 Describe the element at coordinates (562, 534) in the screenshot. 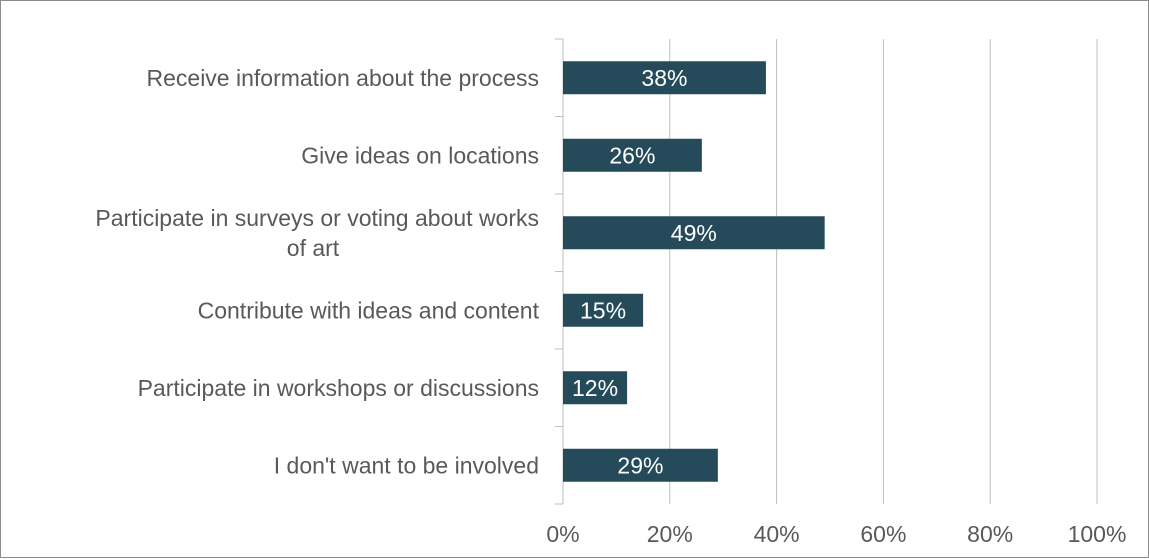

I see `x-tick-label: 0%` at that location.